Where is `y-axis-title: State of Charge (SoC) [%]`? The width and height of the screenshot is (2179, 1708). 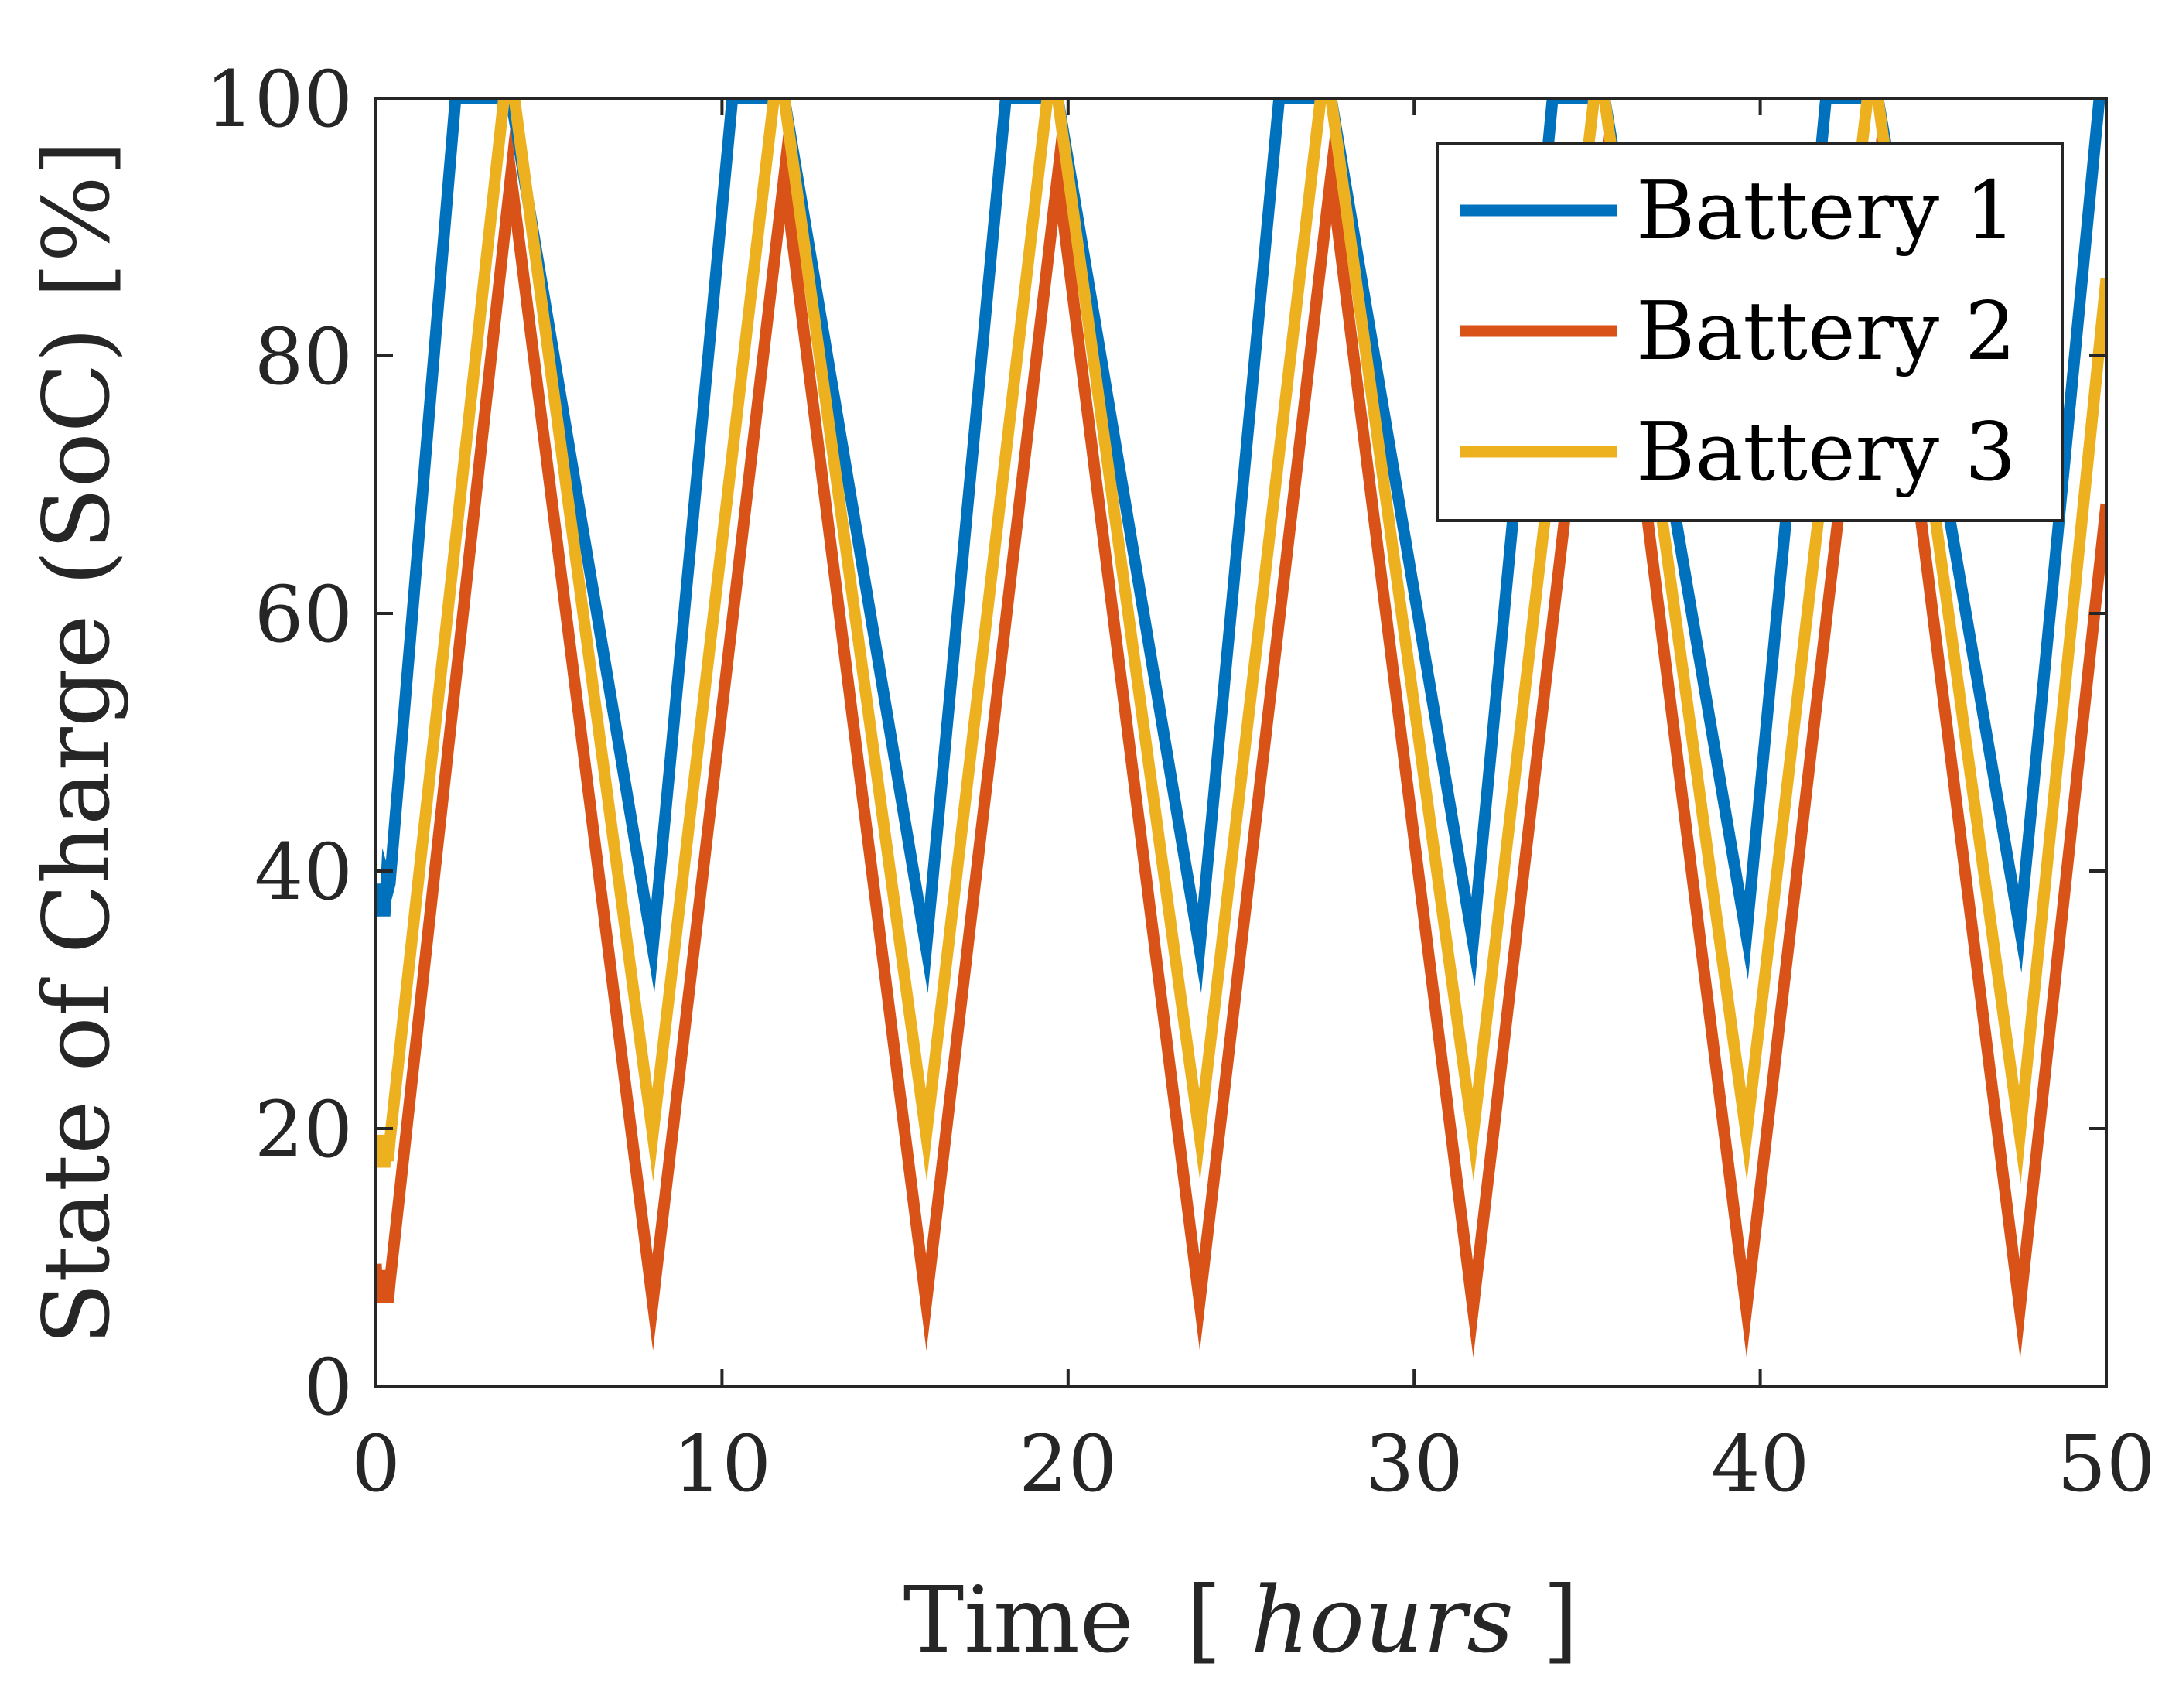
y-axis-title: State of Charge (SoC) [%] is located at coordinates (76, 742).